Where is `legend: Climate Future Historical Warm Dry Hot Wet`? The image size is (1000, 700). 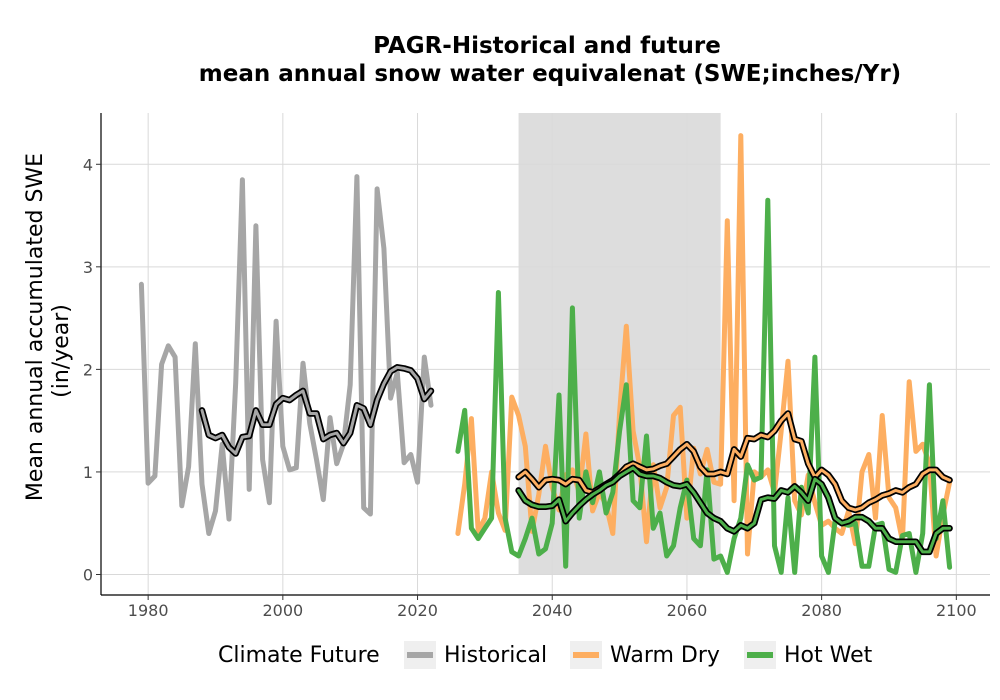 legend: Climate Future Historical Warm Dry Hot Wet is located at coordinates (545, 655).